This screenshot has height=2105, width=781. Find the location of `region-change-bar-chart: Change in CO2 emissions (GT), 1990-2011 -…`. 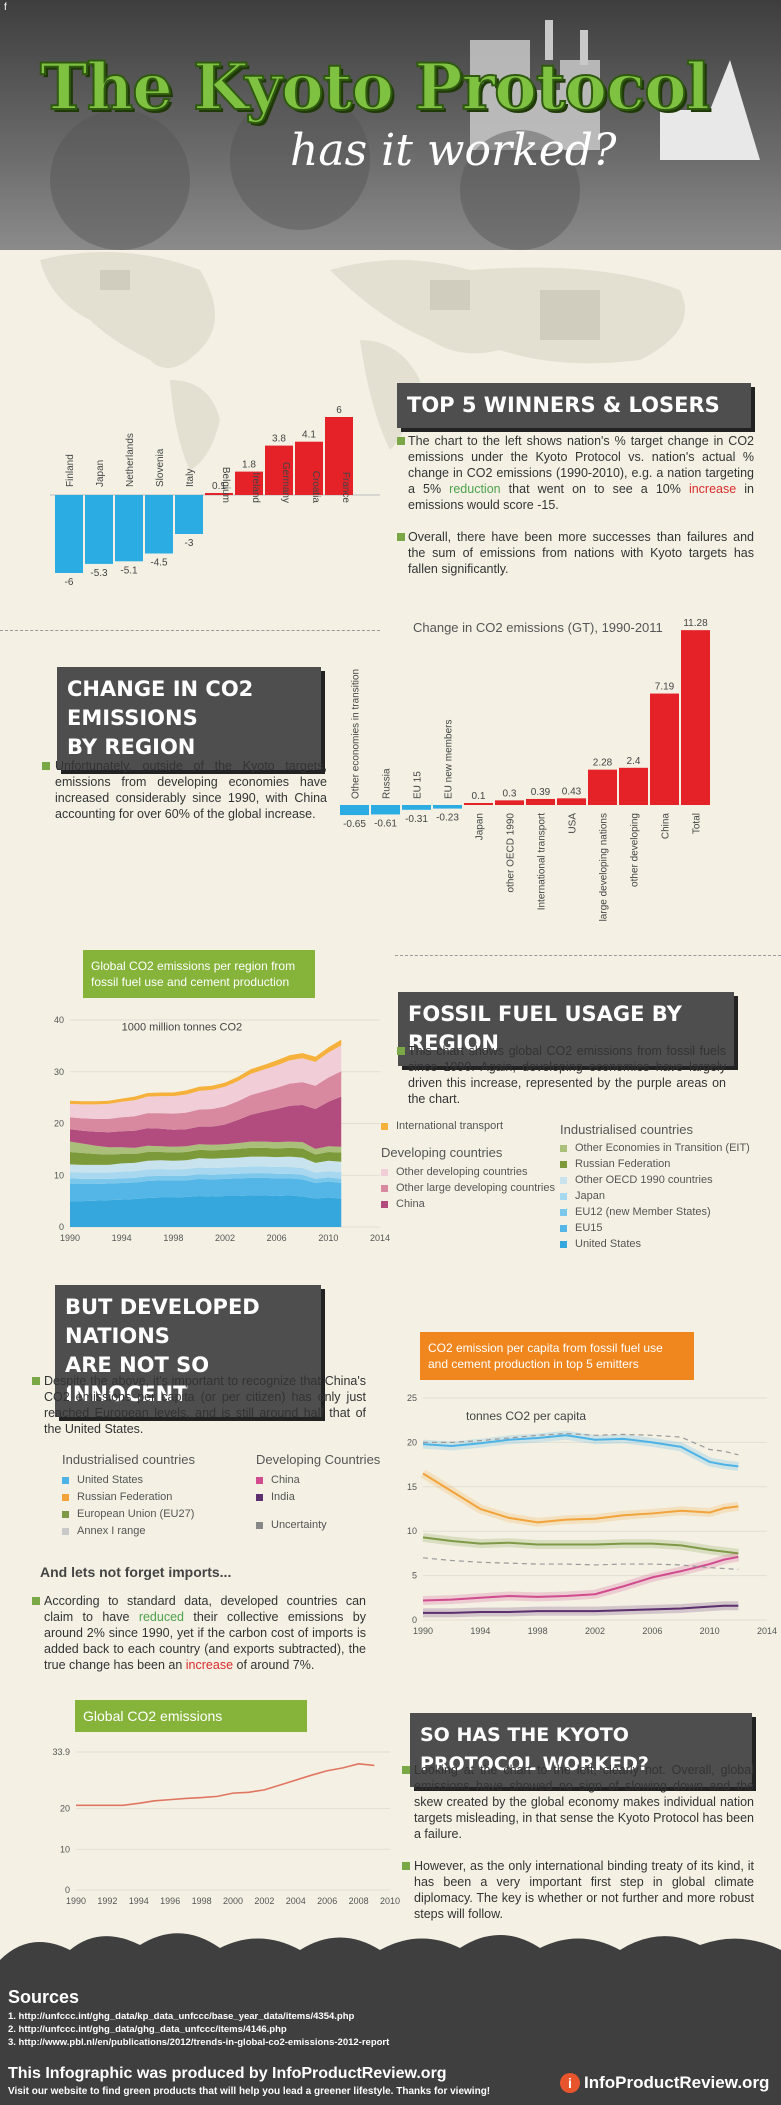

region-change-bar-chart: Change in CO2 emissions (GT), 1990-2011 -… is located at coordinates (525, 769).